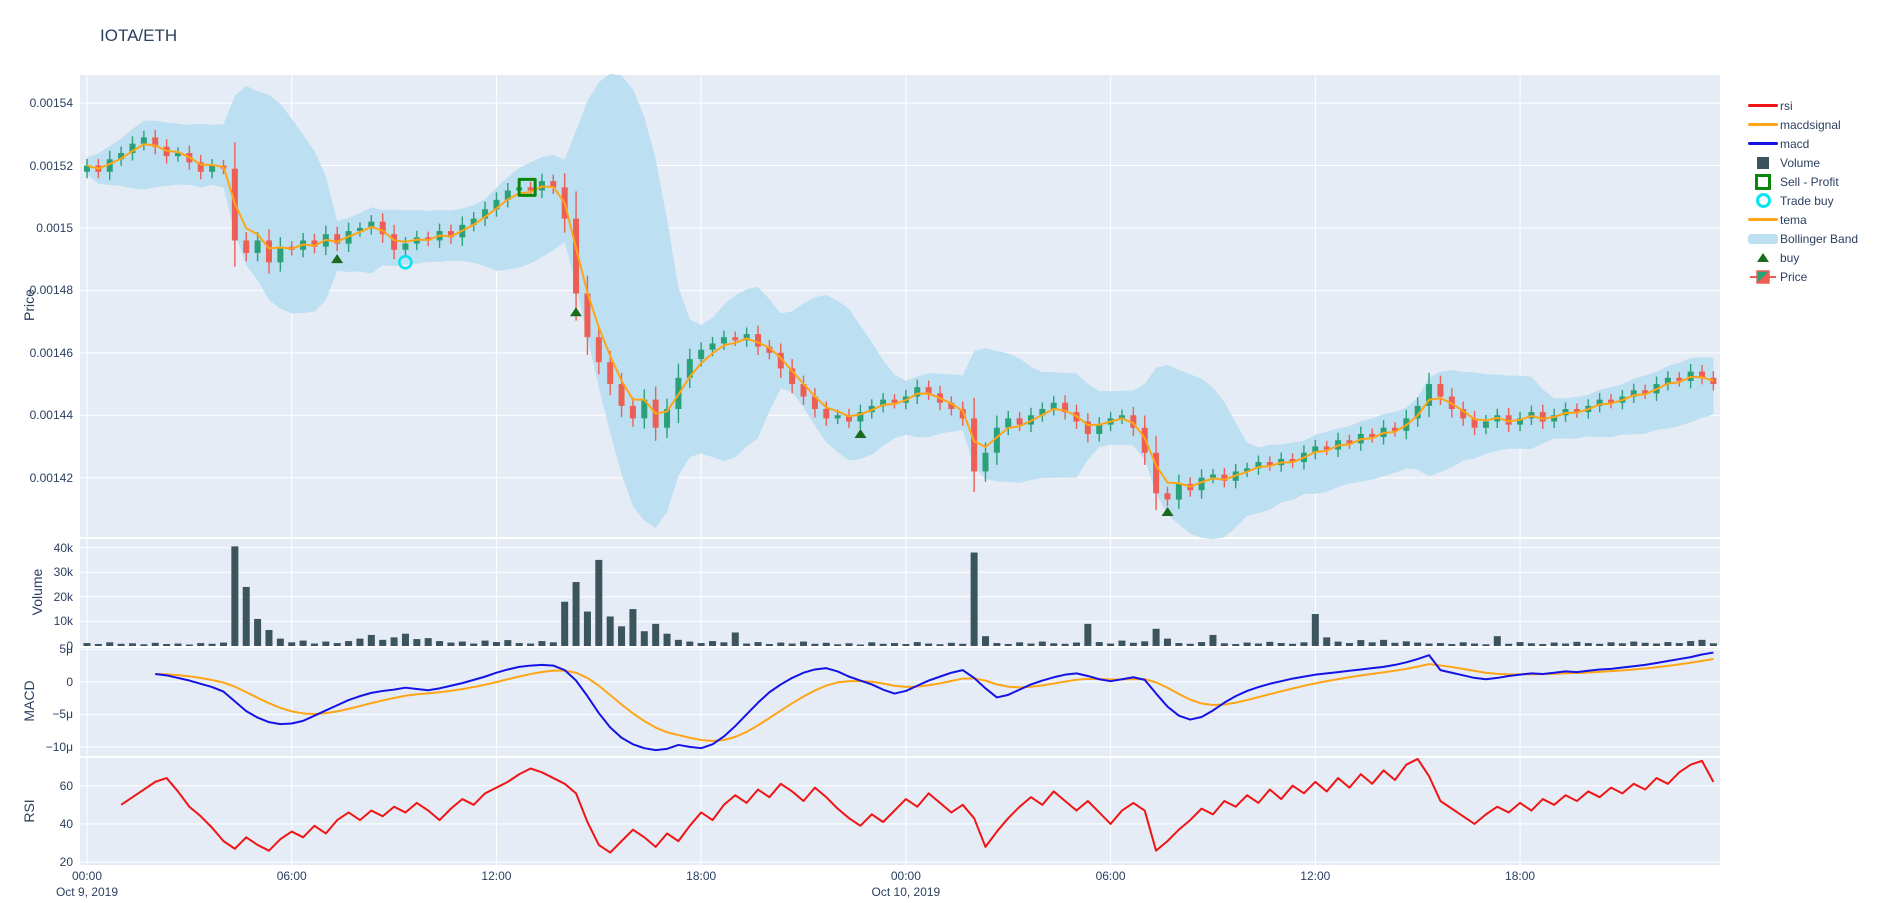 Image resolution: width=1890 pixels, height=903 pixels. I want to click on legend-item-trade-buy: Trade buy, so click(1818, 200).